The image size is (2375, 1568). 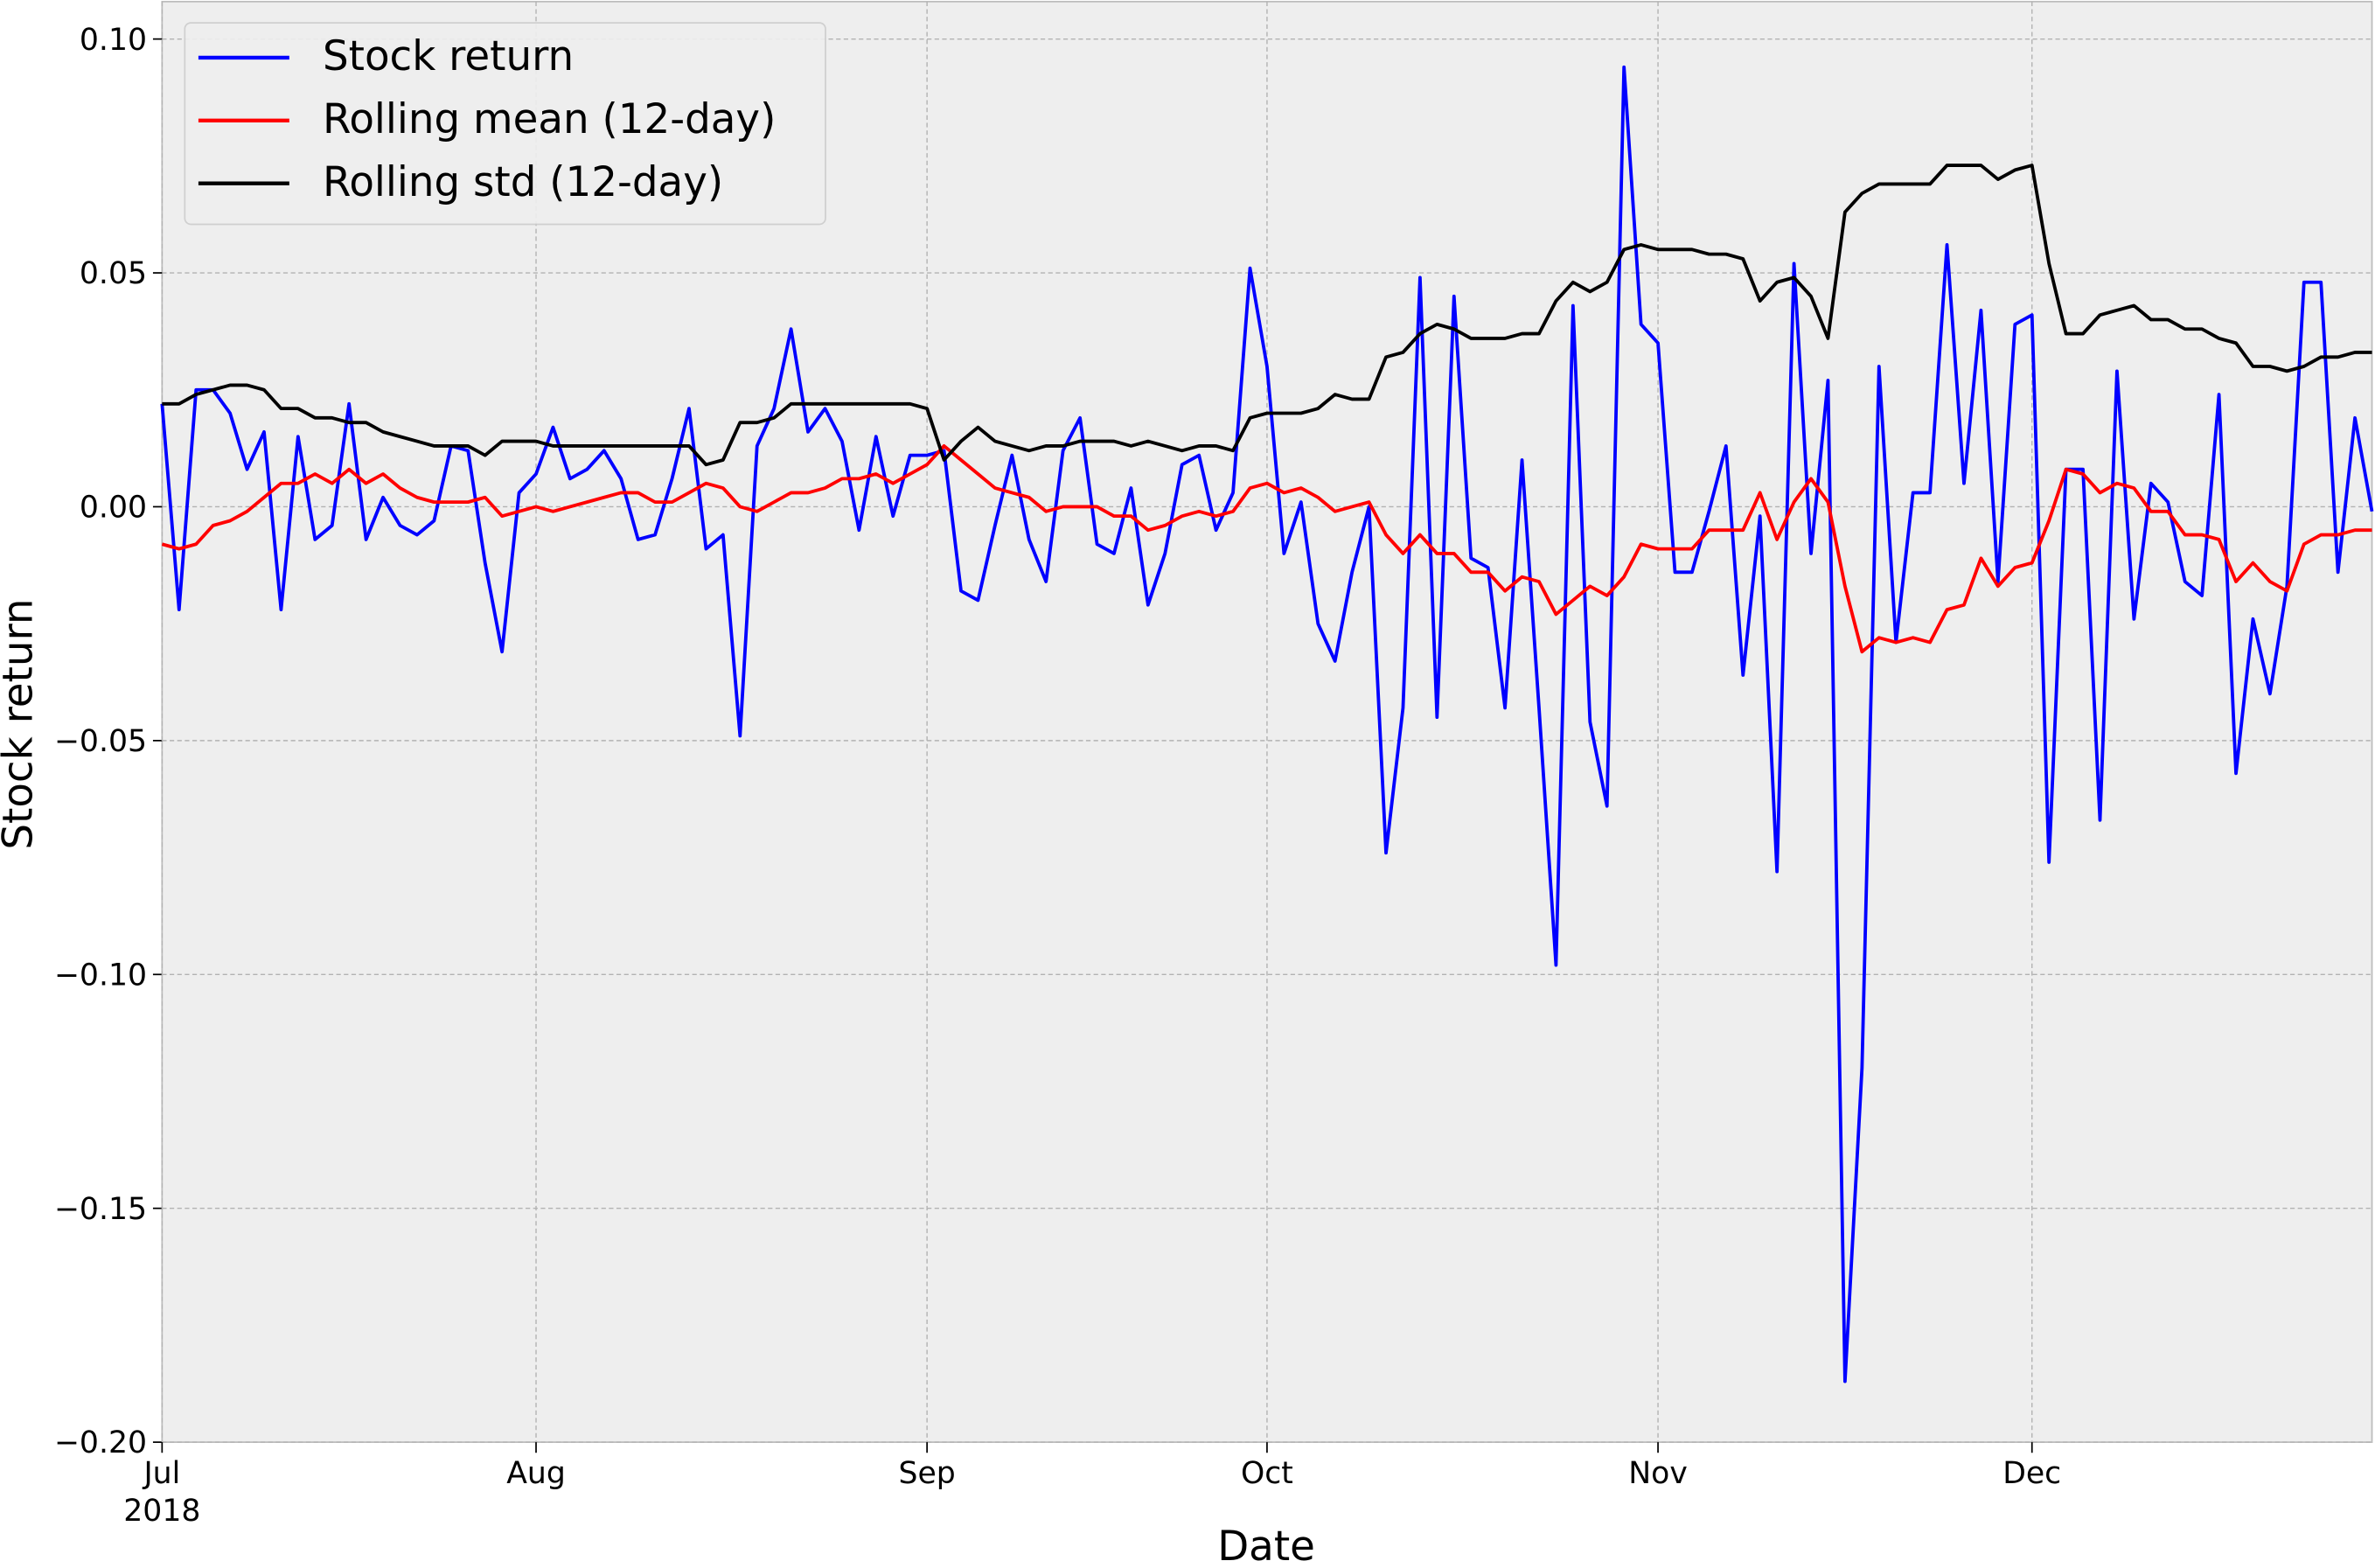 I want to click on x-tick-label: Aug, so click(x=536, y=1473).